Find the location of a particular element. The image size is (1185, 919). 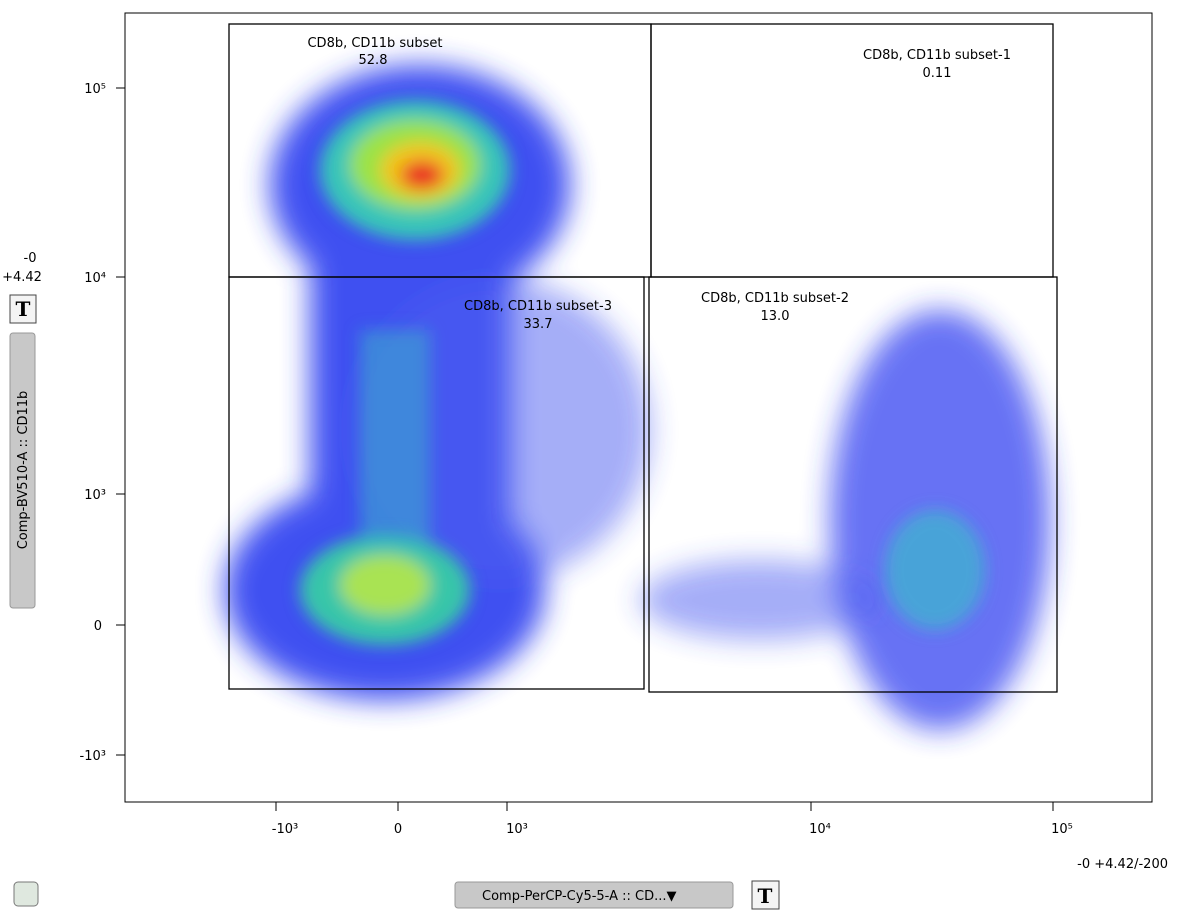

y-ticks is located at coordinates (120, 421).